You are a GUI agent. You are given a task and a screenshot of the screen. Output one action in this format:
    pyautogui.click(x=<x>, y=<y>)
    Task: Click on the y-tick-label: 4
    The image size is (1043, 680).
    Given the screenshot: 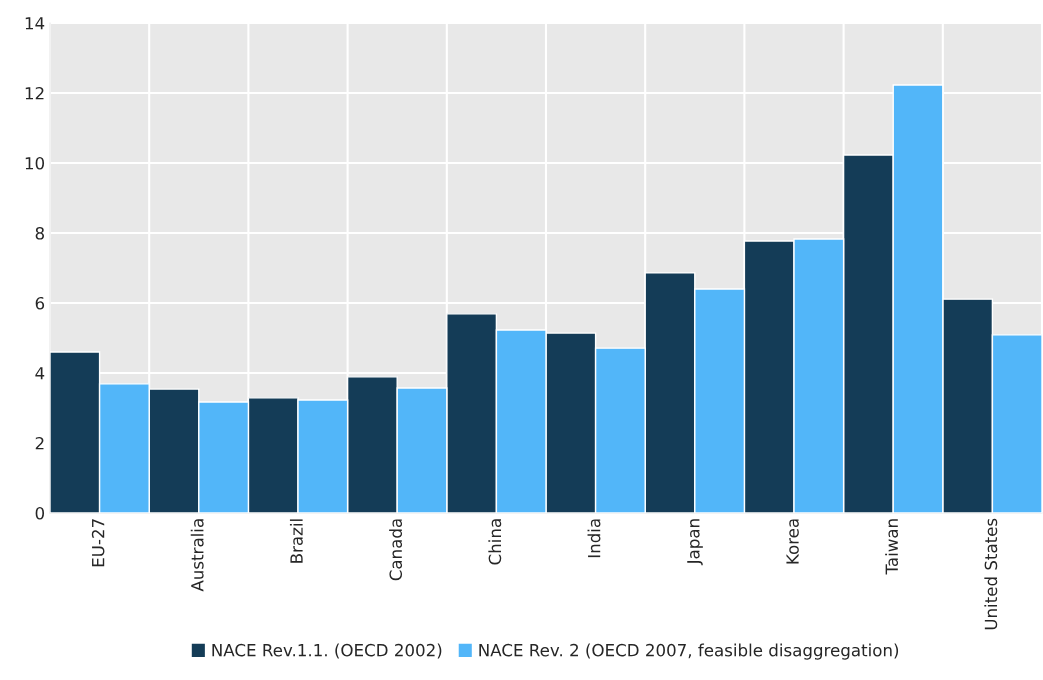 What is the action you would take?
    pyautogui.click(x=40, y=373)
    